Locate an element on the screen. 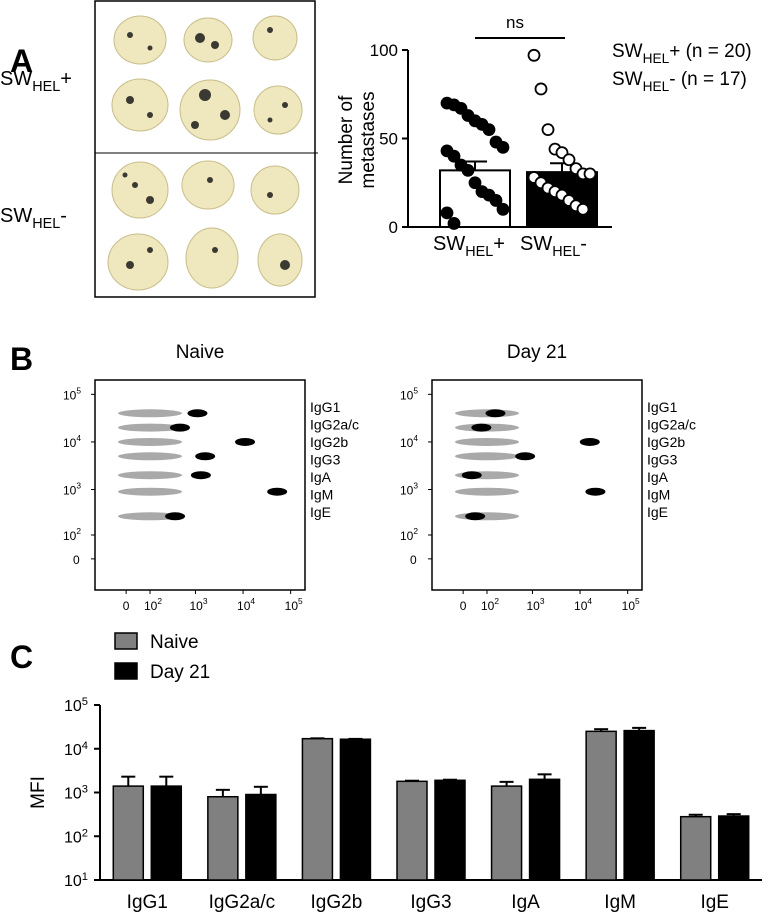 This screenshot has width=782, height=915. legend-label: Naive is located at coordinates (174, 642).